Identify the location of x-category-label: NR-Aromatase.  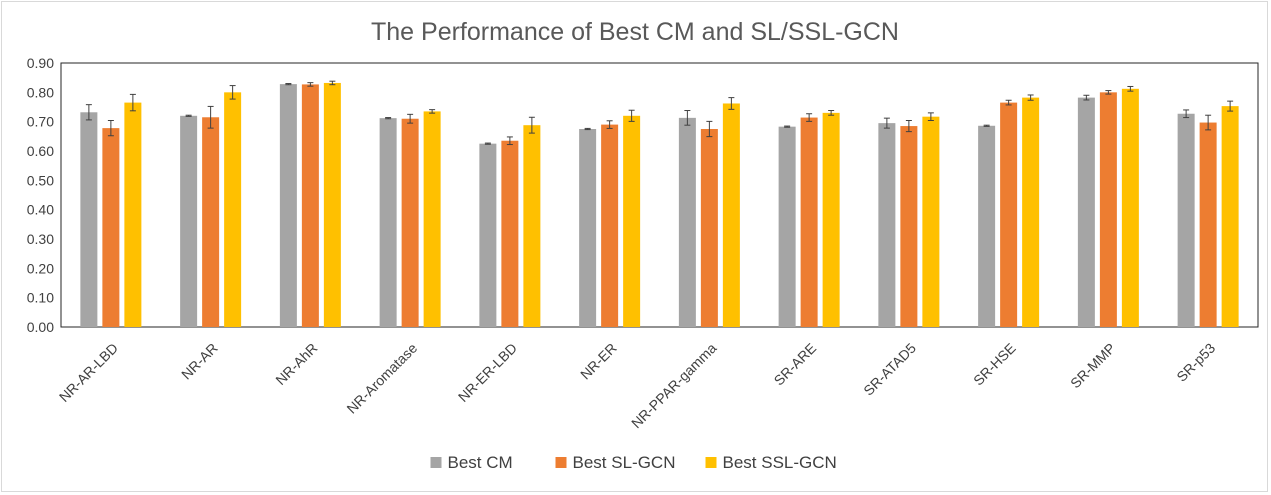
(381, 378).